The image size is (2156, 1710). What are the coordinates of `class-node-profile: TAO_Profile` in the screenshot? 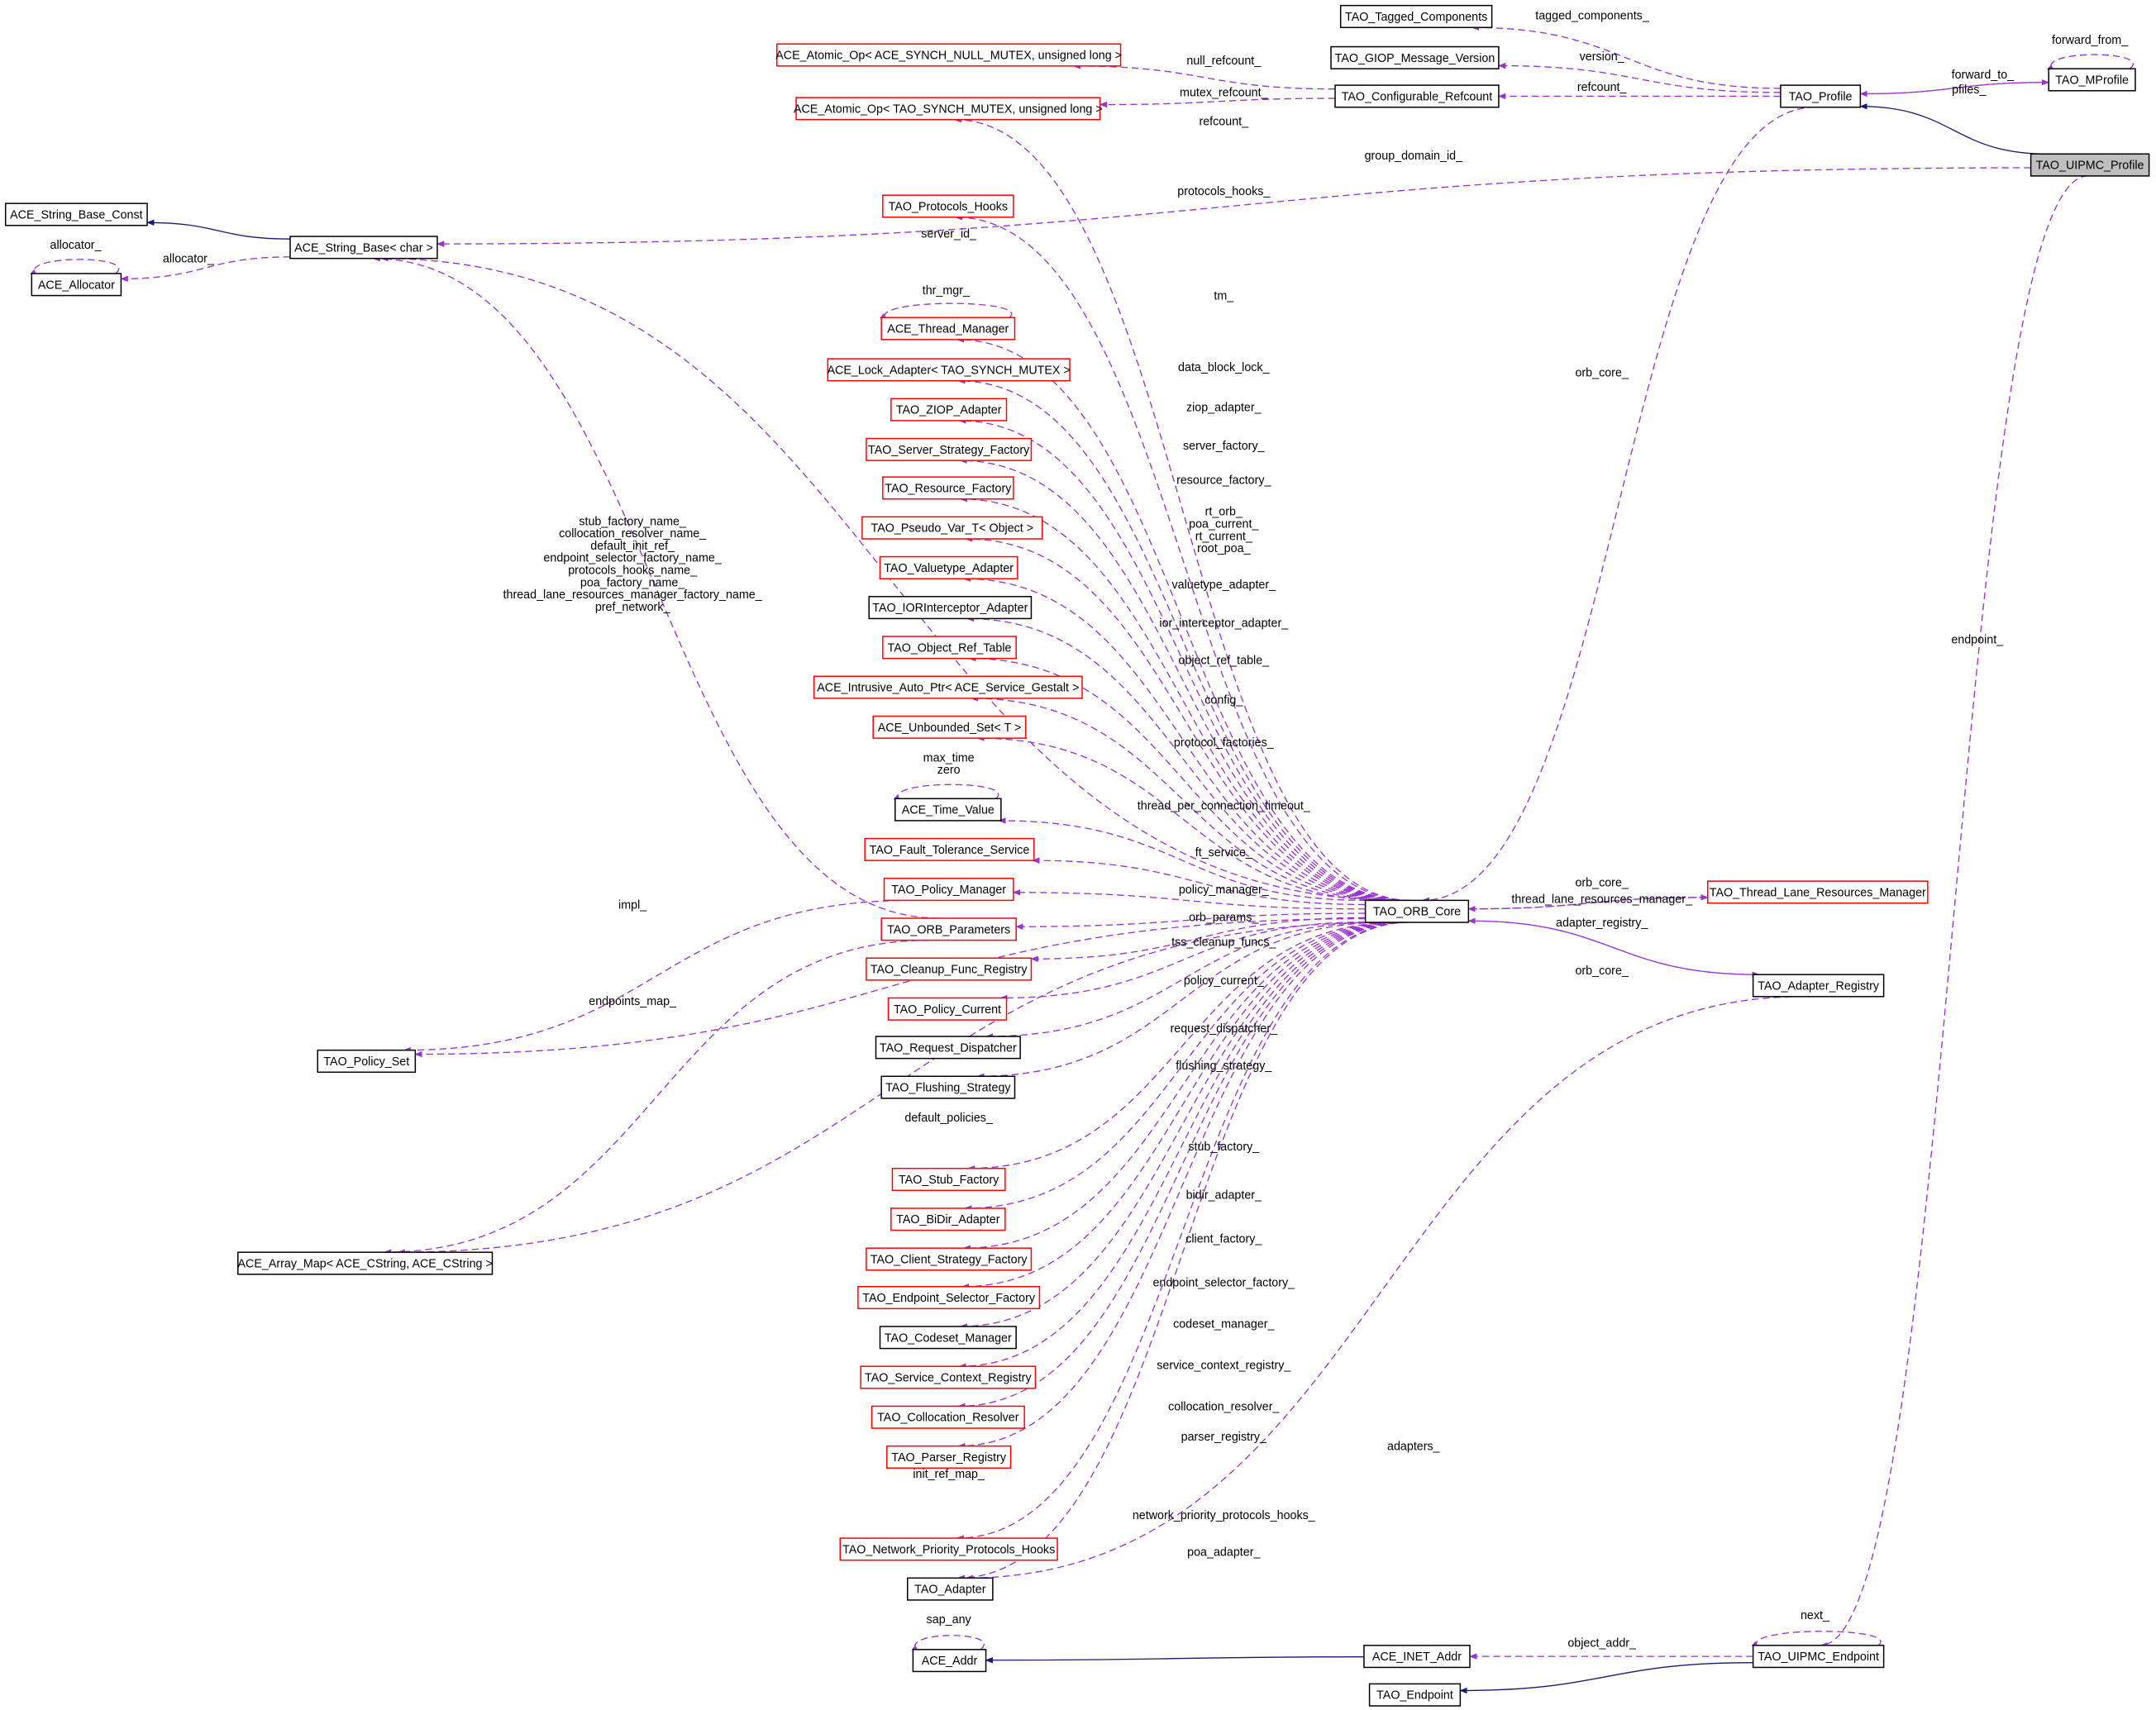 It's located at (1821, 96).